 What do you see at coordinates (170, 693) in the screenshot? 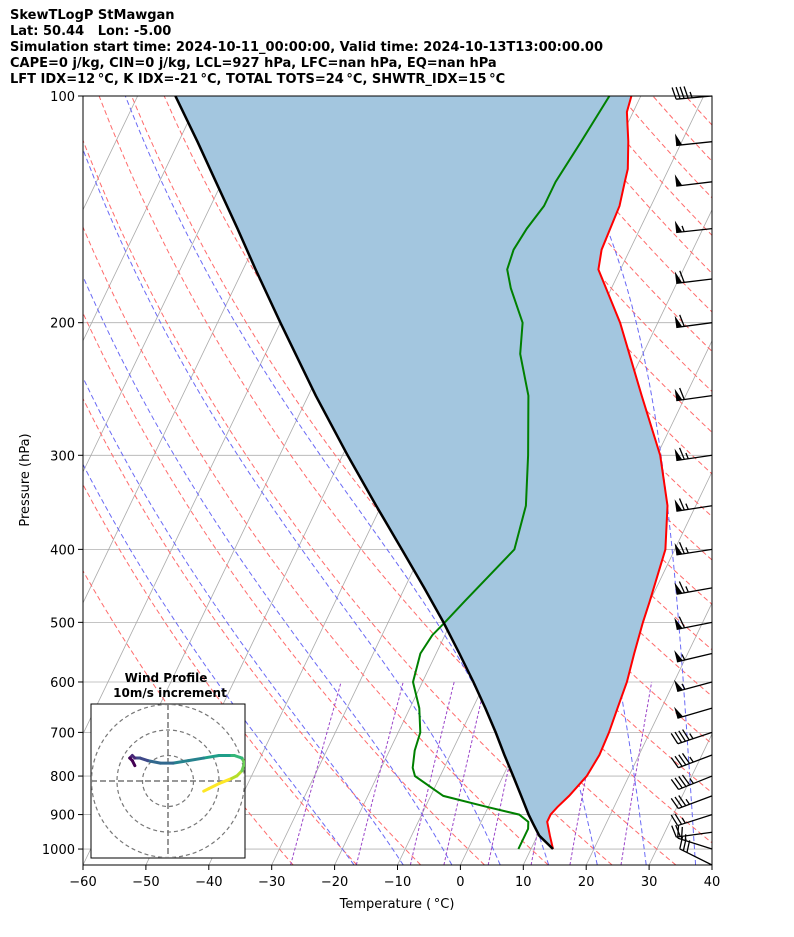
I see `hodo-subtitle: 10m/s increment` at bounding box center [170, 693].